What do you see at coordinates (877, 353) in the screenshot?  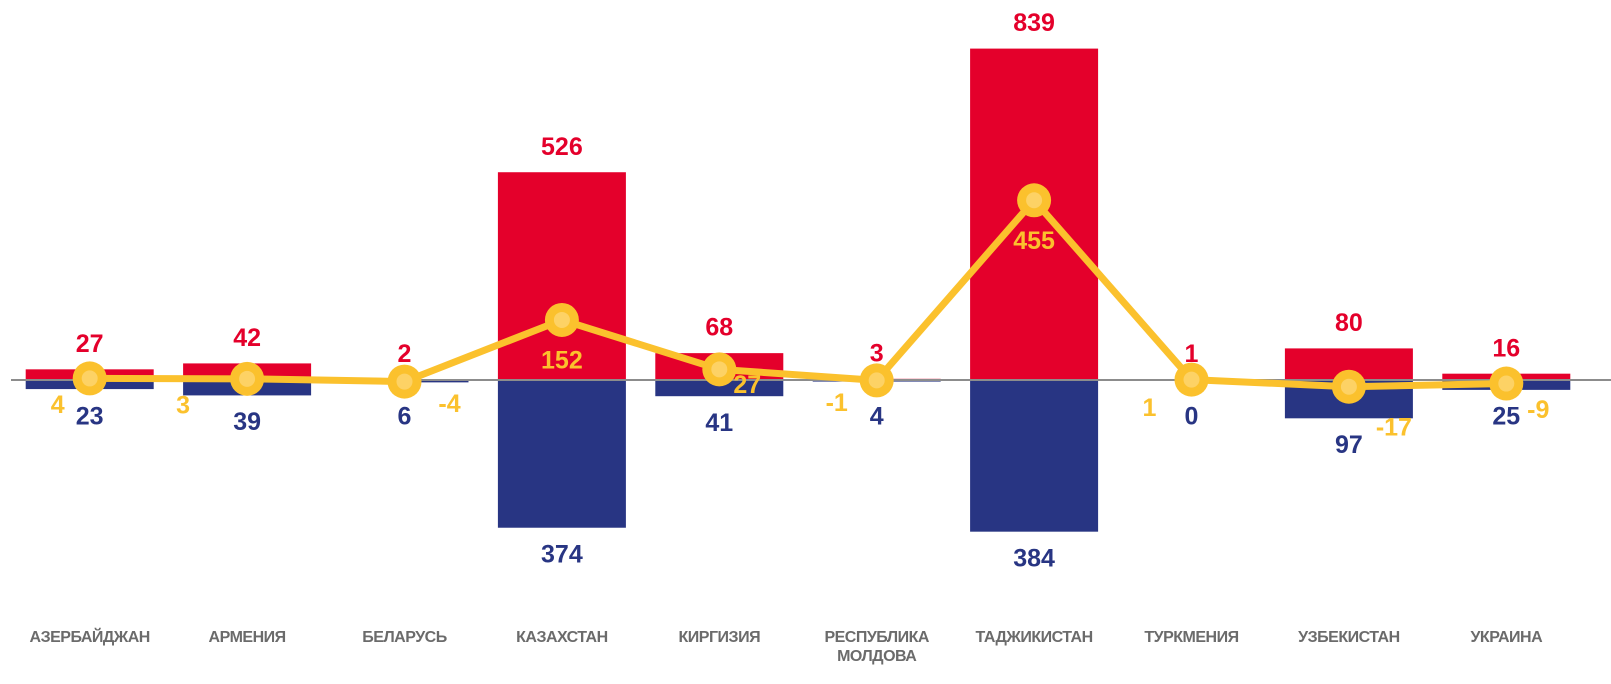 I see `bar-value-label: 3` at bounding box center [877, 353].